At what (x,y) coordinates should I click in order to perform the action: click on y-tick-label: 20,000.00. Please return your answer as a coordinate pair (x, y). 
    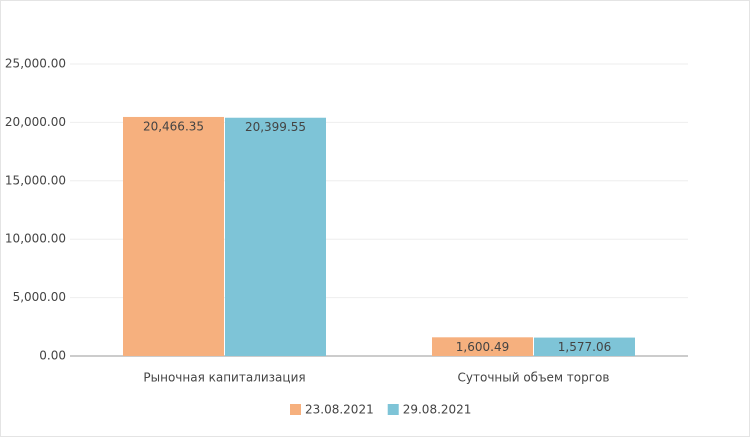
    Looking at the image, I should click on (35, 122).